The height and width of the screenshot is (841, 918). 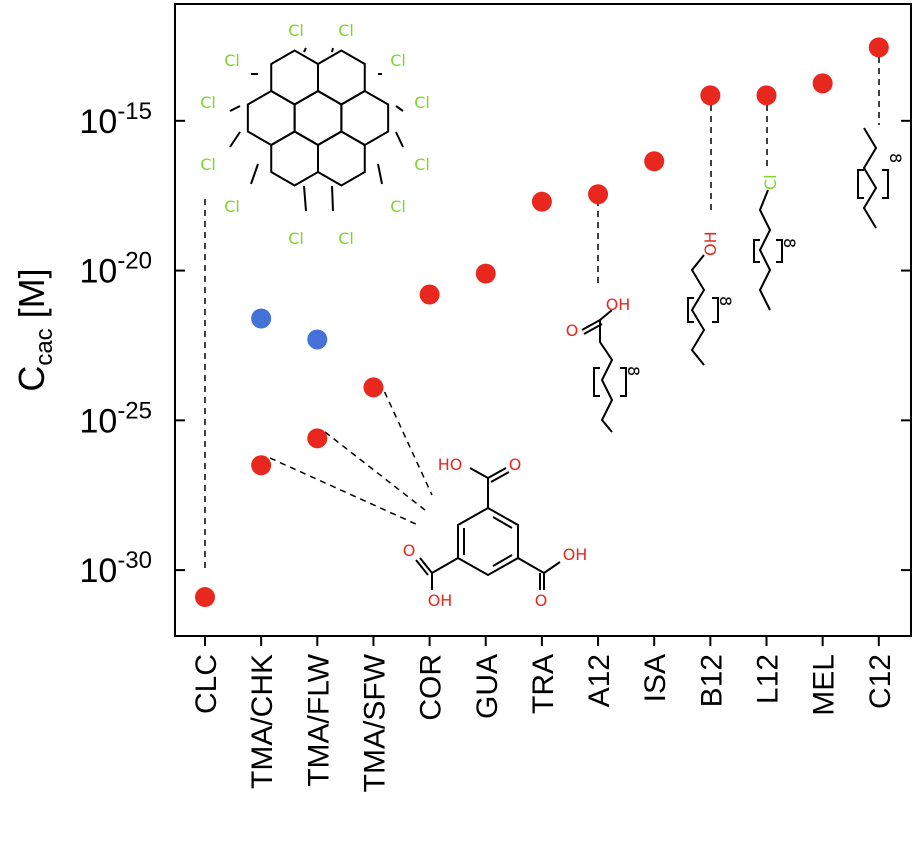 I want to click on chloride-chain-bonds, so click(x=765, y=250).